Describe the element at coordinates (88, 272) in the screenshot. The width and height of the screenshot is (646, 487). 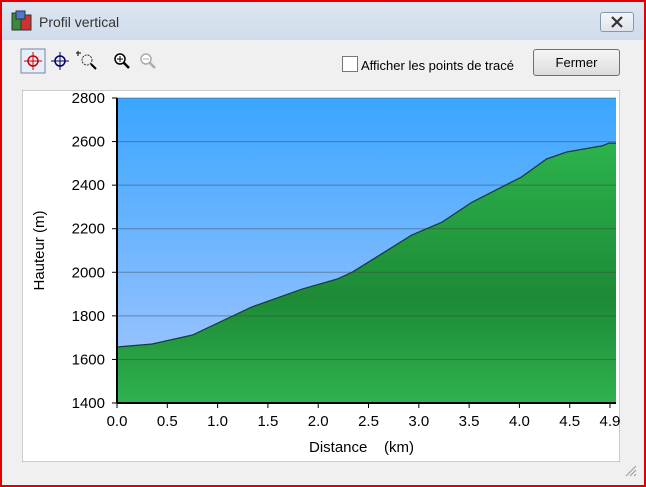
I see `y-tick-label: 2000` at that location.